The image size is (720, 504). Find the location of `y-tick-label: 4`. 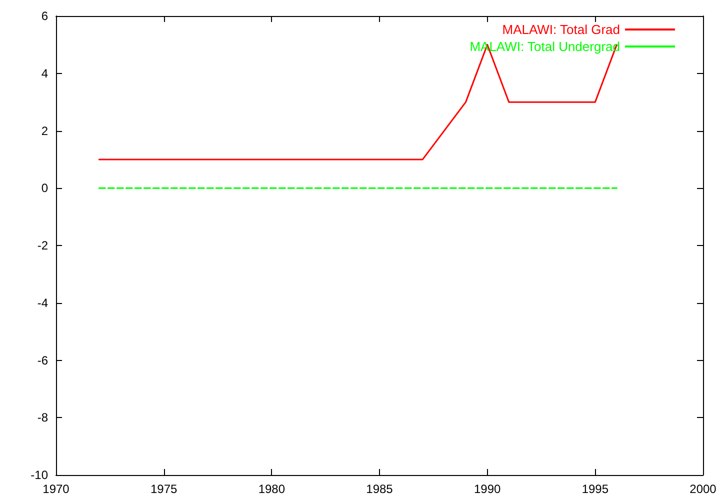

y-tick-label: 4 is located at coordinates (44, 73).